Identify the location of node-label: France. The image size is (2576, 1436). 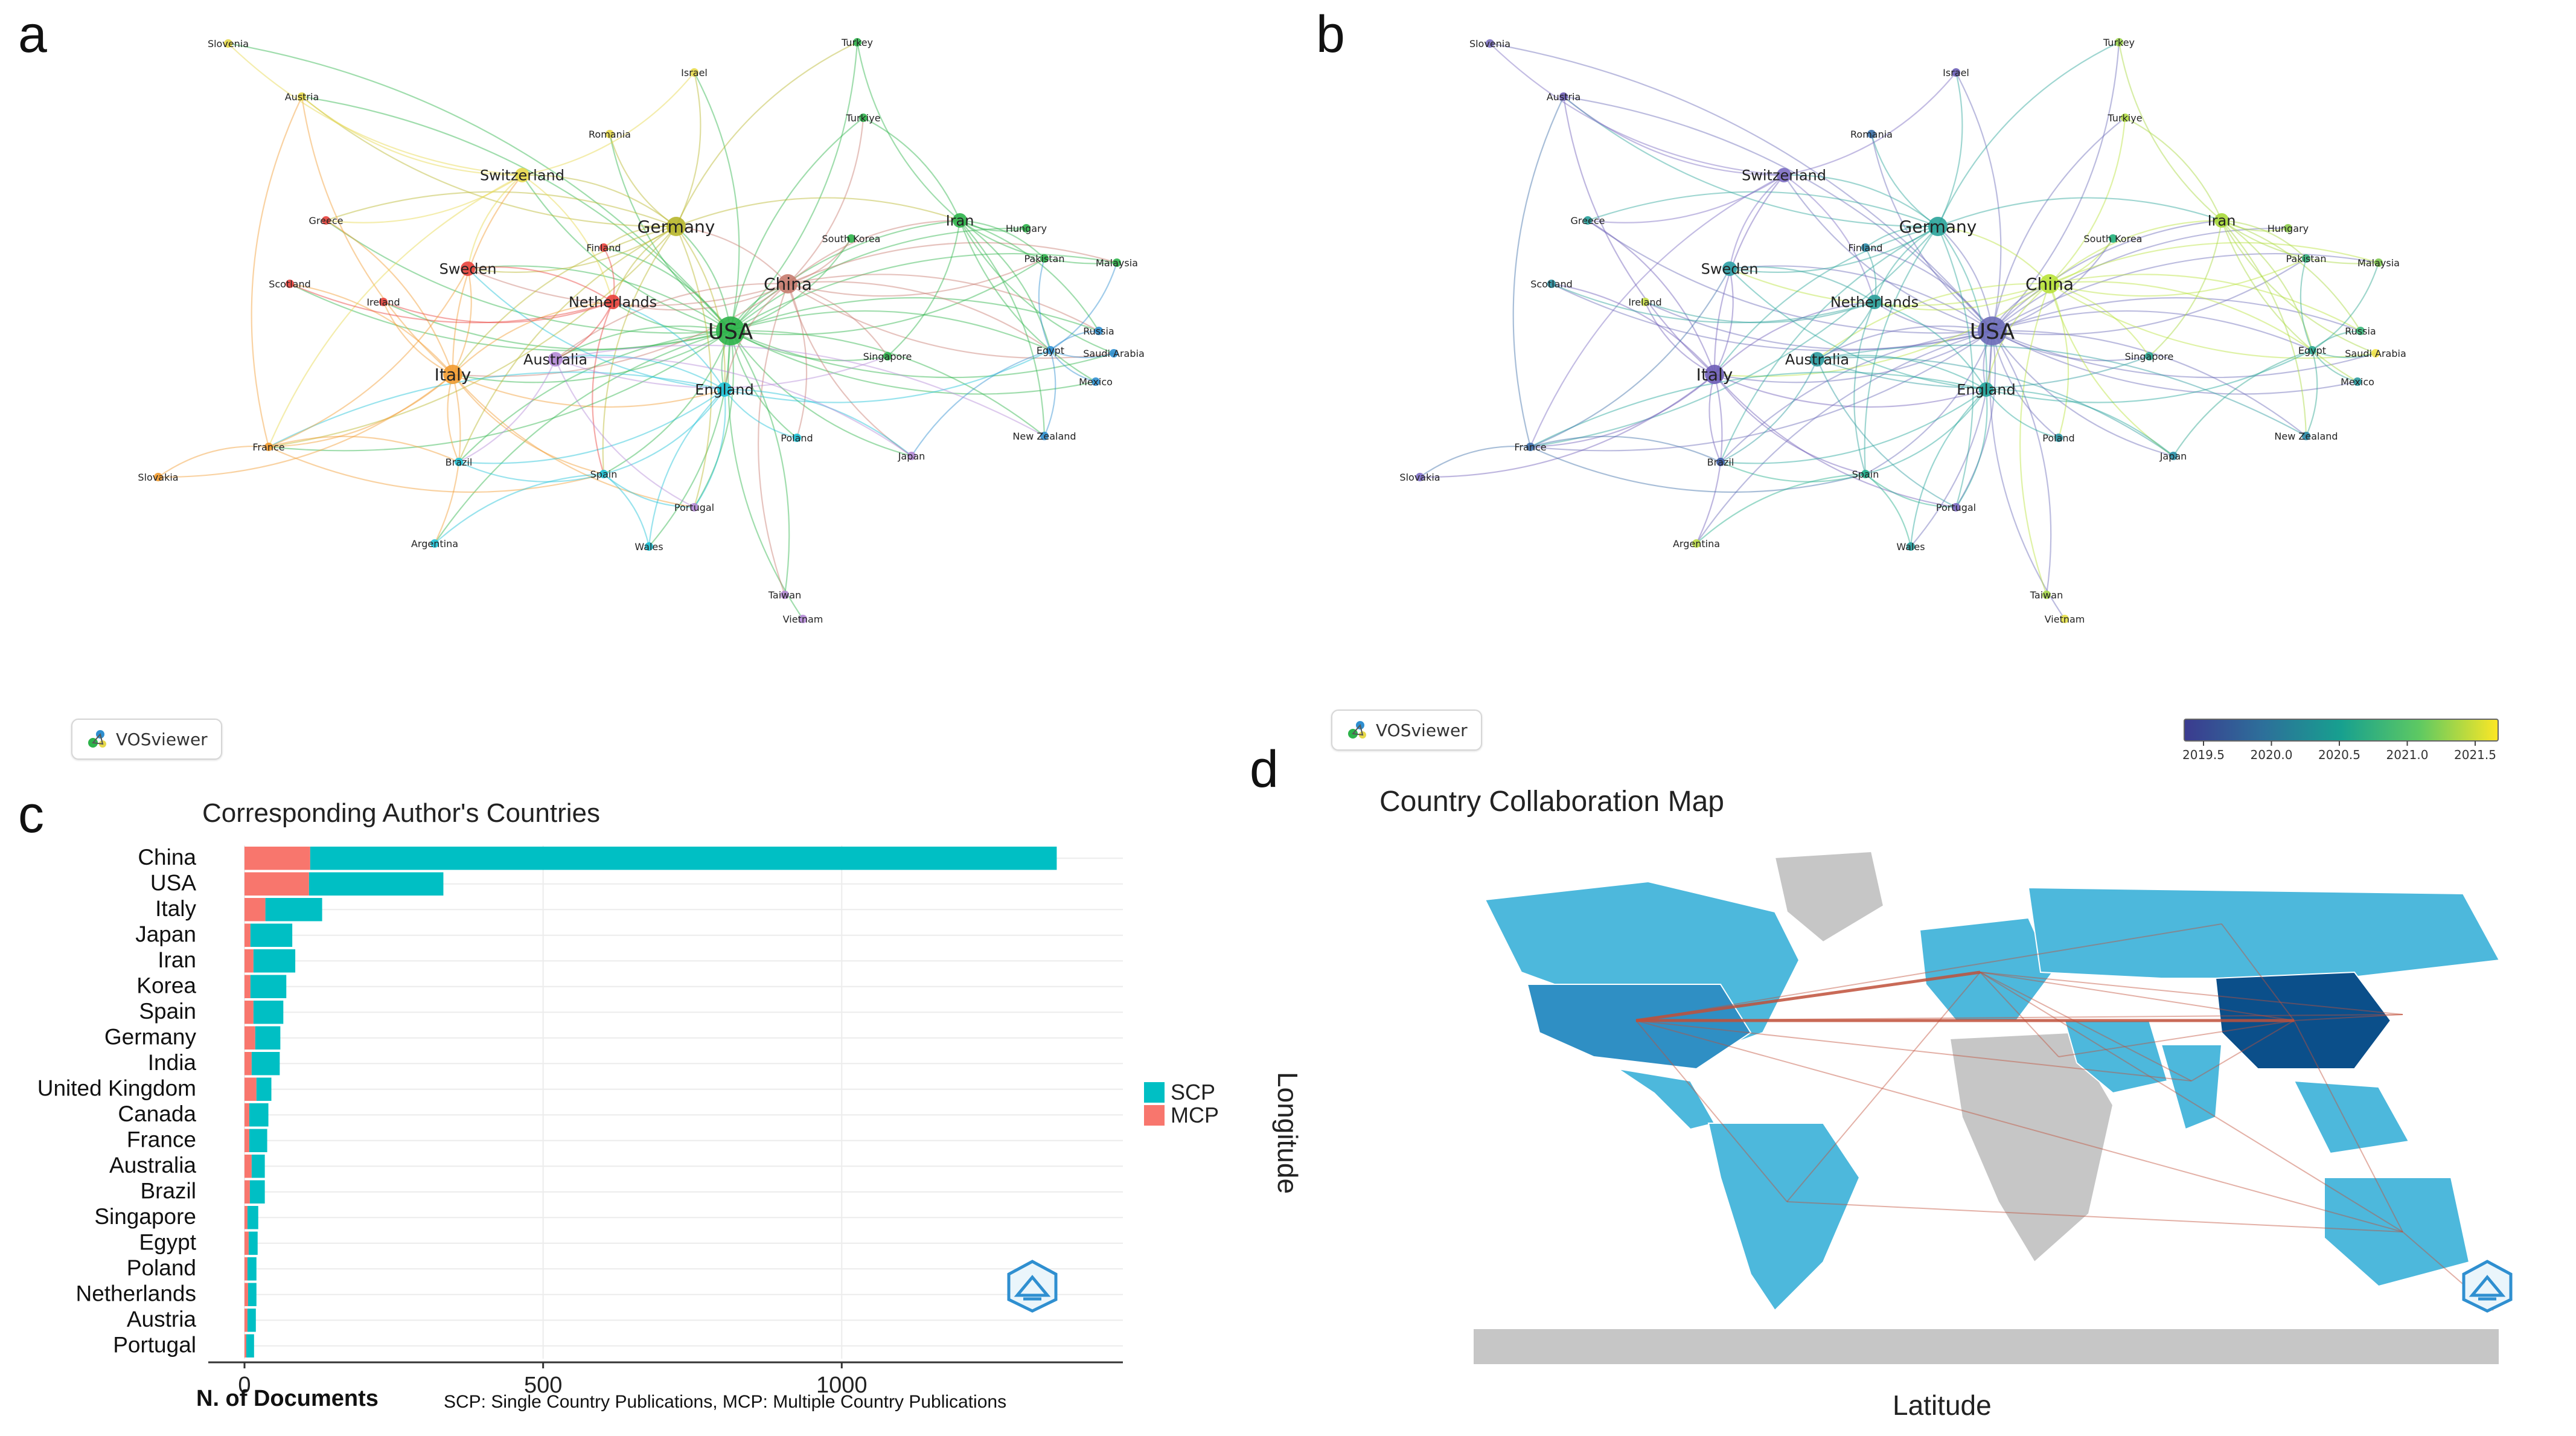
(268, 447).